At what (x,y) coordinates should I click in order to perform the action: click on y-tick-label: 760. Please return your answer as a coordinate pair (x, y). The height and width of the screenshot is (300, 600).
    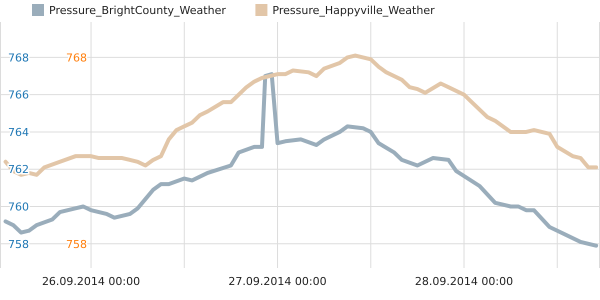
    Looking at the image, I should click on (18, 207).